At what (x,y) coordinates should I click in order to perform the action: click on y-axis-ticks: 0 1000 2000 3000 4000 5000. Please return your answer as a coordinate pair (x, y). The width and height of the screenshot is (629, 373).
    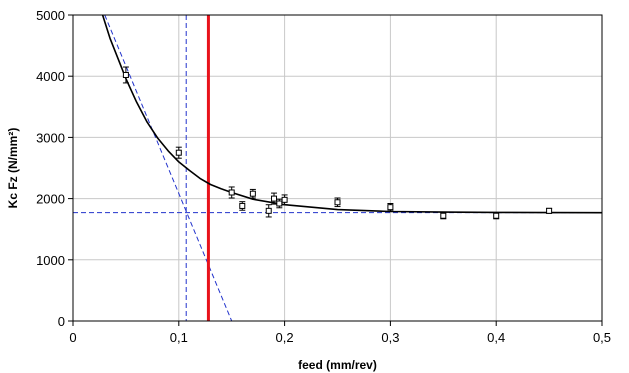
    Looking at the image, I should click on (54, 168).